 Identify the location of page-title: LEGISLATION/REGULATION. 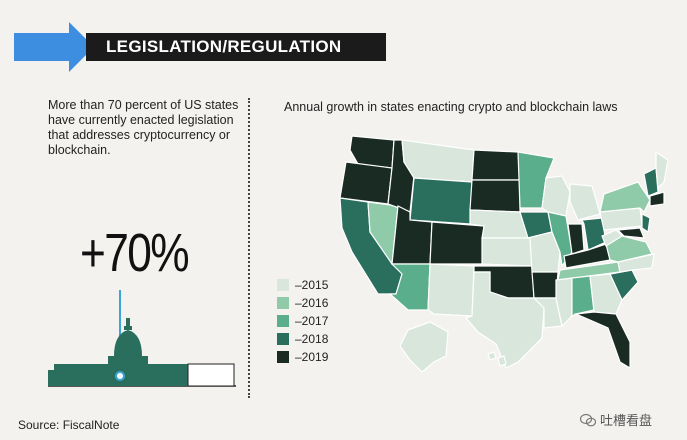
(224, 46).